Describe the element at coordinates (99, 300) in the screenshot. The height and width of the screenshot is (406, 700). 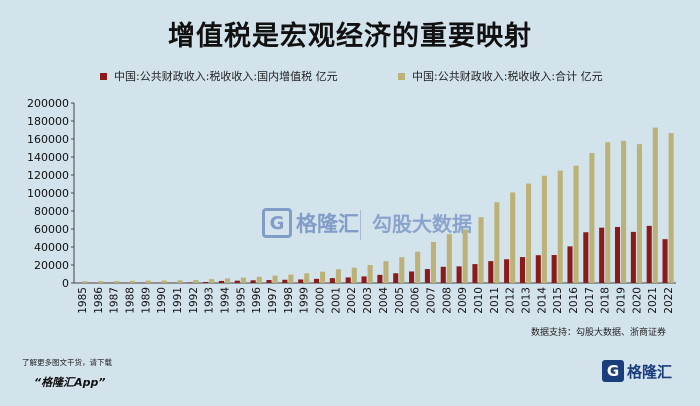
I see `x-tick-label: 1986` at that location.